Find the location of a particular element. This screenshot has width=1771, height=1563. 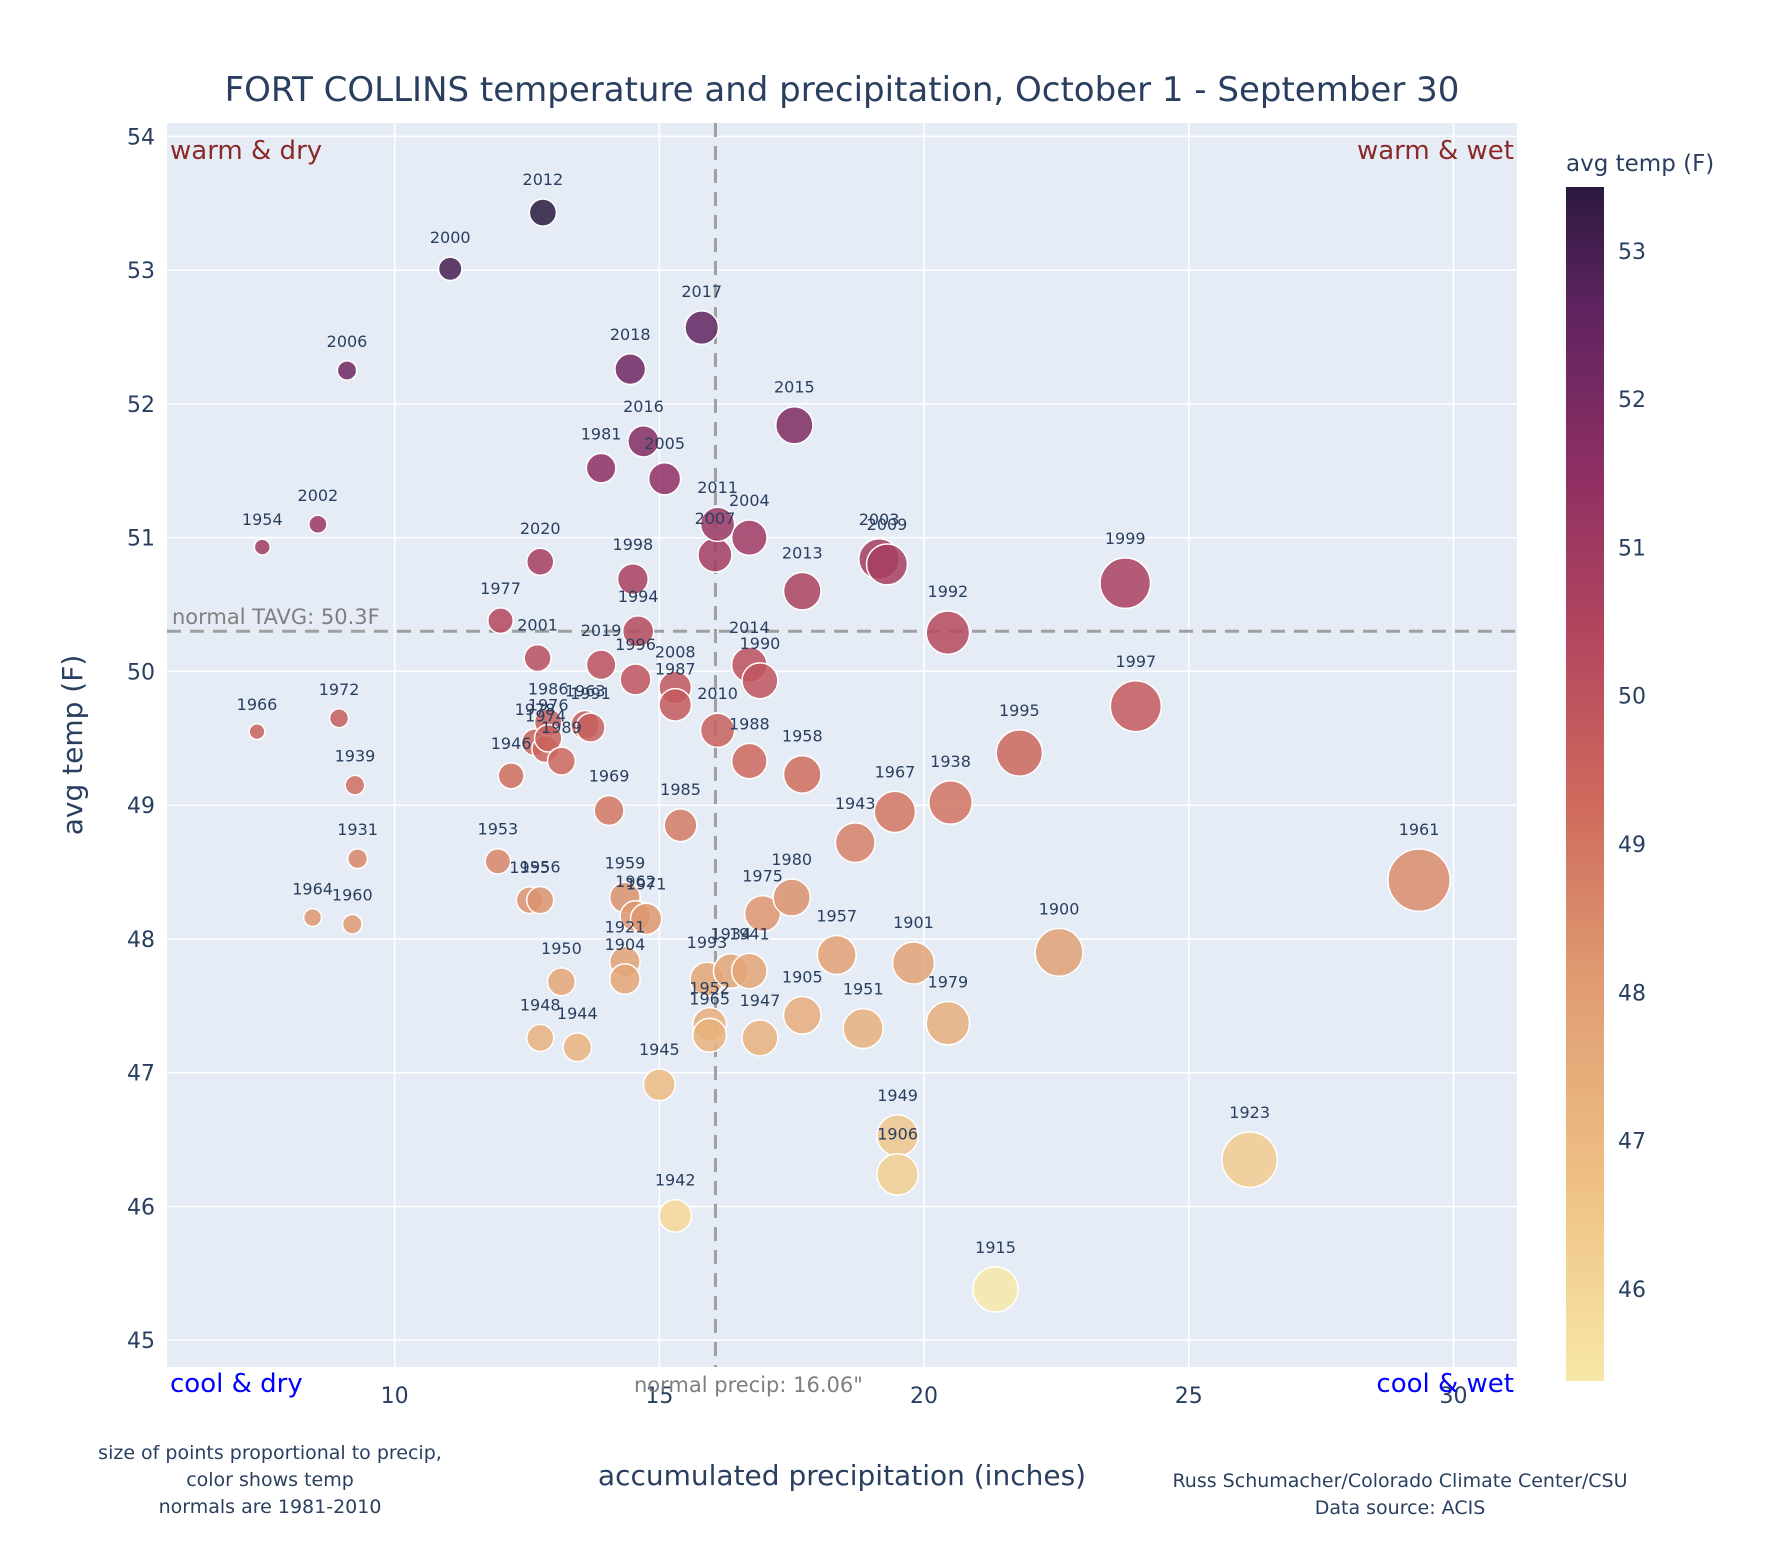

point-1979 is located at coordinates (948, 1023).